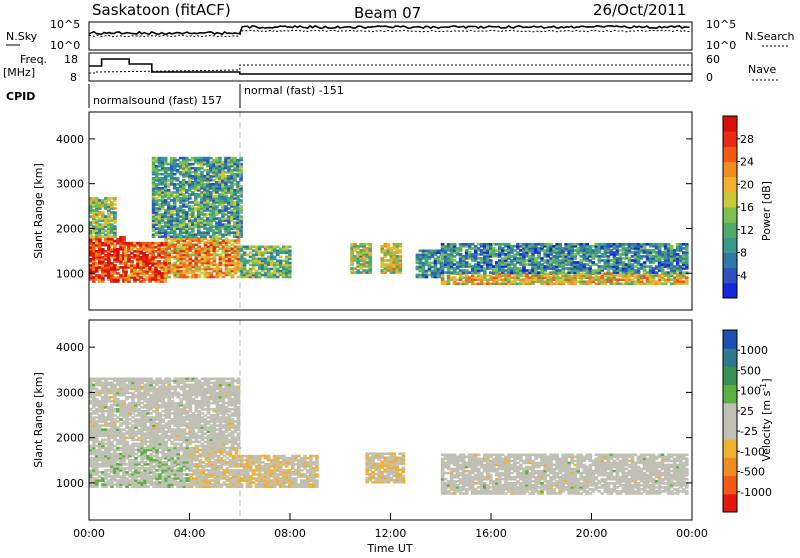  I want to click on date-title: 26/Oct/2011, so click(639, 10).